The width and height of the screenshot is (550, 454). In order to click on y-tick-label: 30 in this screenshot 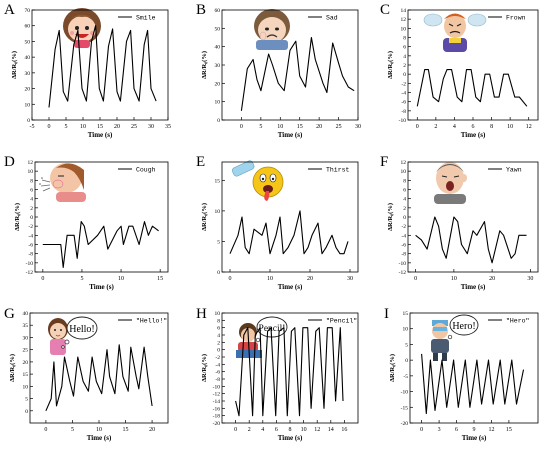, I will do `click(26, 338)`.